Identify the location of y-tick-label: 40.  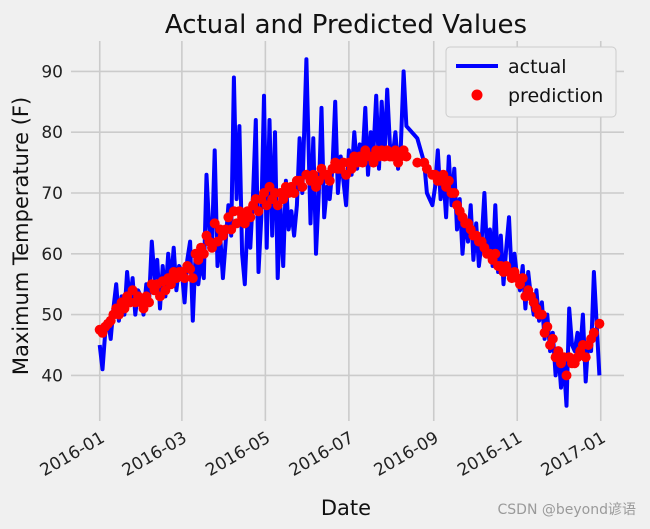
(52, 376).